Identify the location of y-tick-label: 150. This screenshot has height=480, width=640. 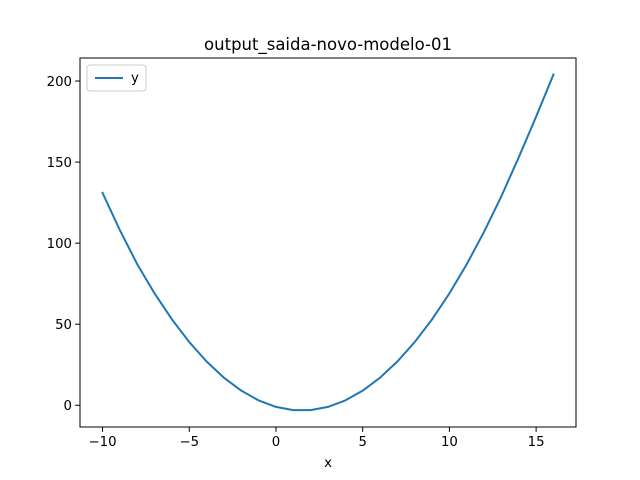
(59, 163).